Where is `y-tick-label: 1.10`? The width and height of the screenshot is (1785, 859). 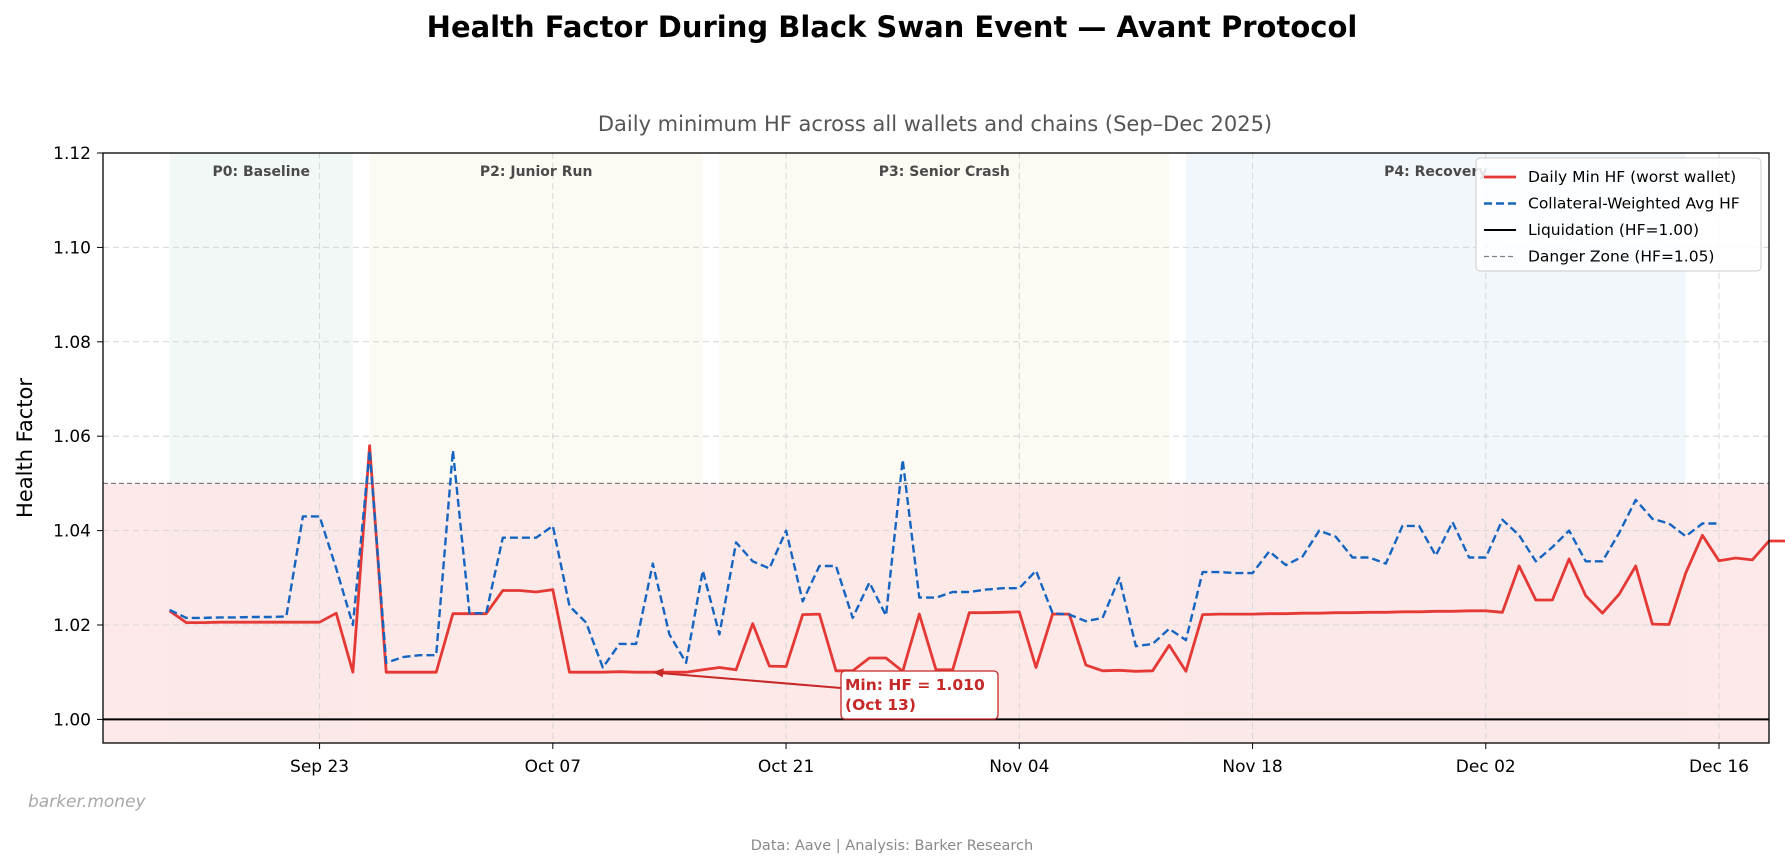 y-tick-label: 1.10 is located at coordinates (72, 248).